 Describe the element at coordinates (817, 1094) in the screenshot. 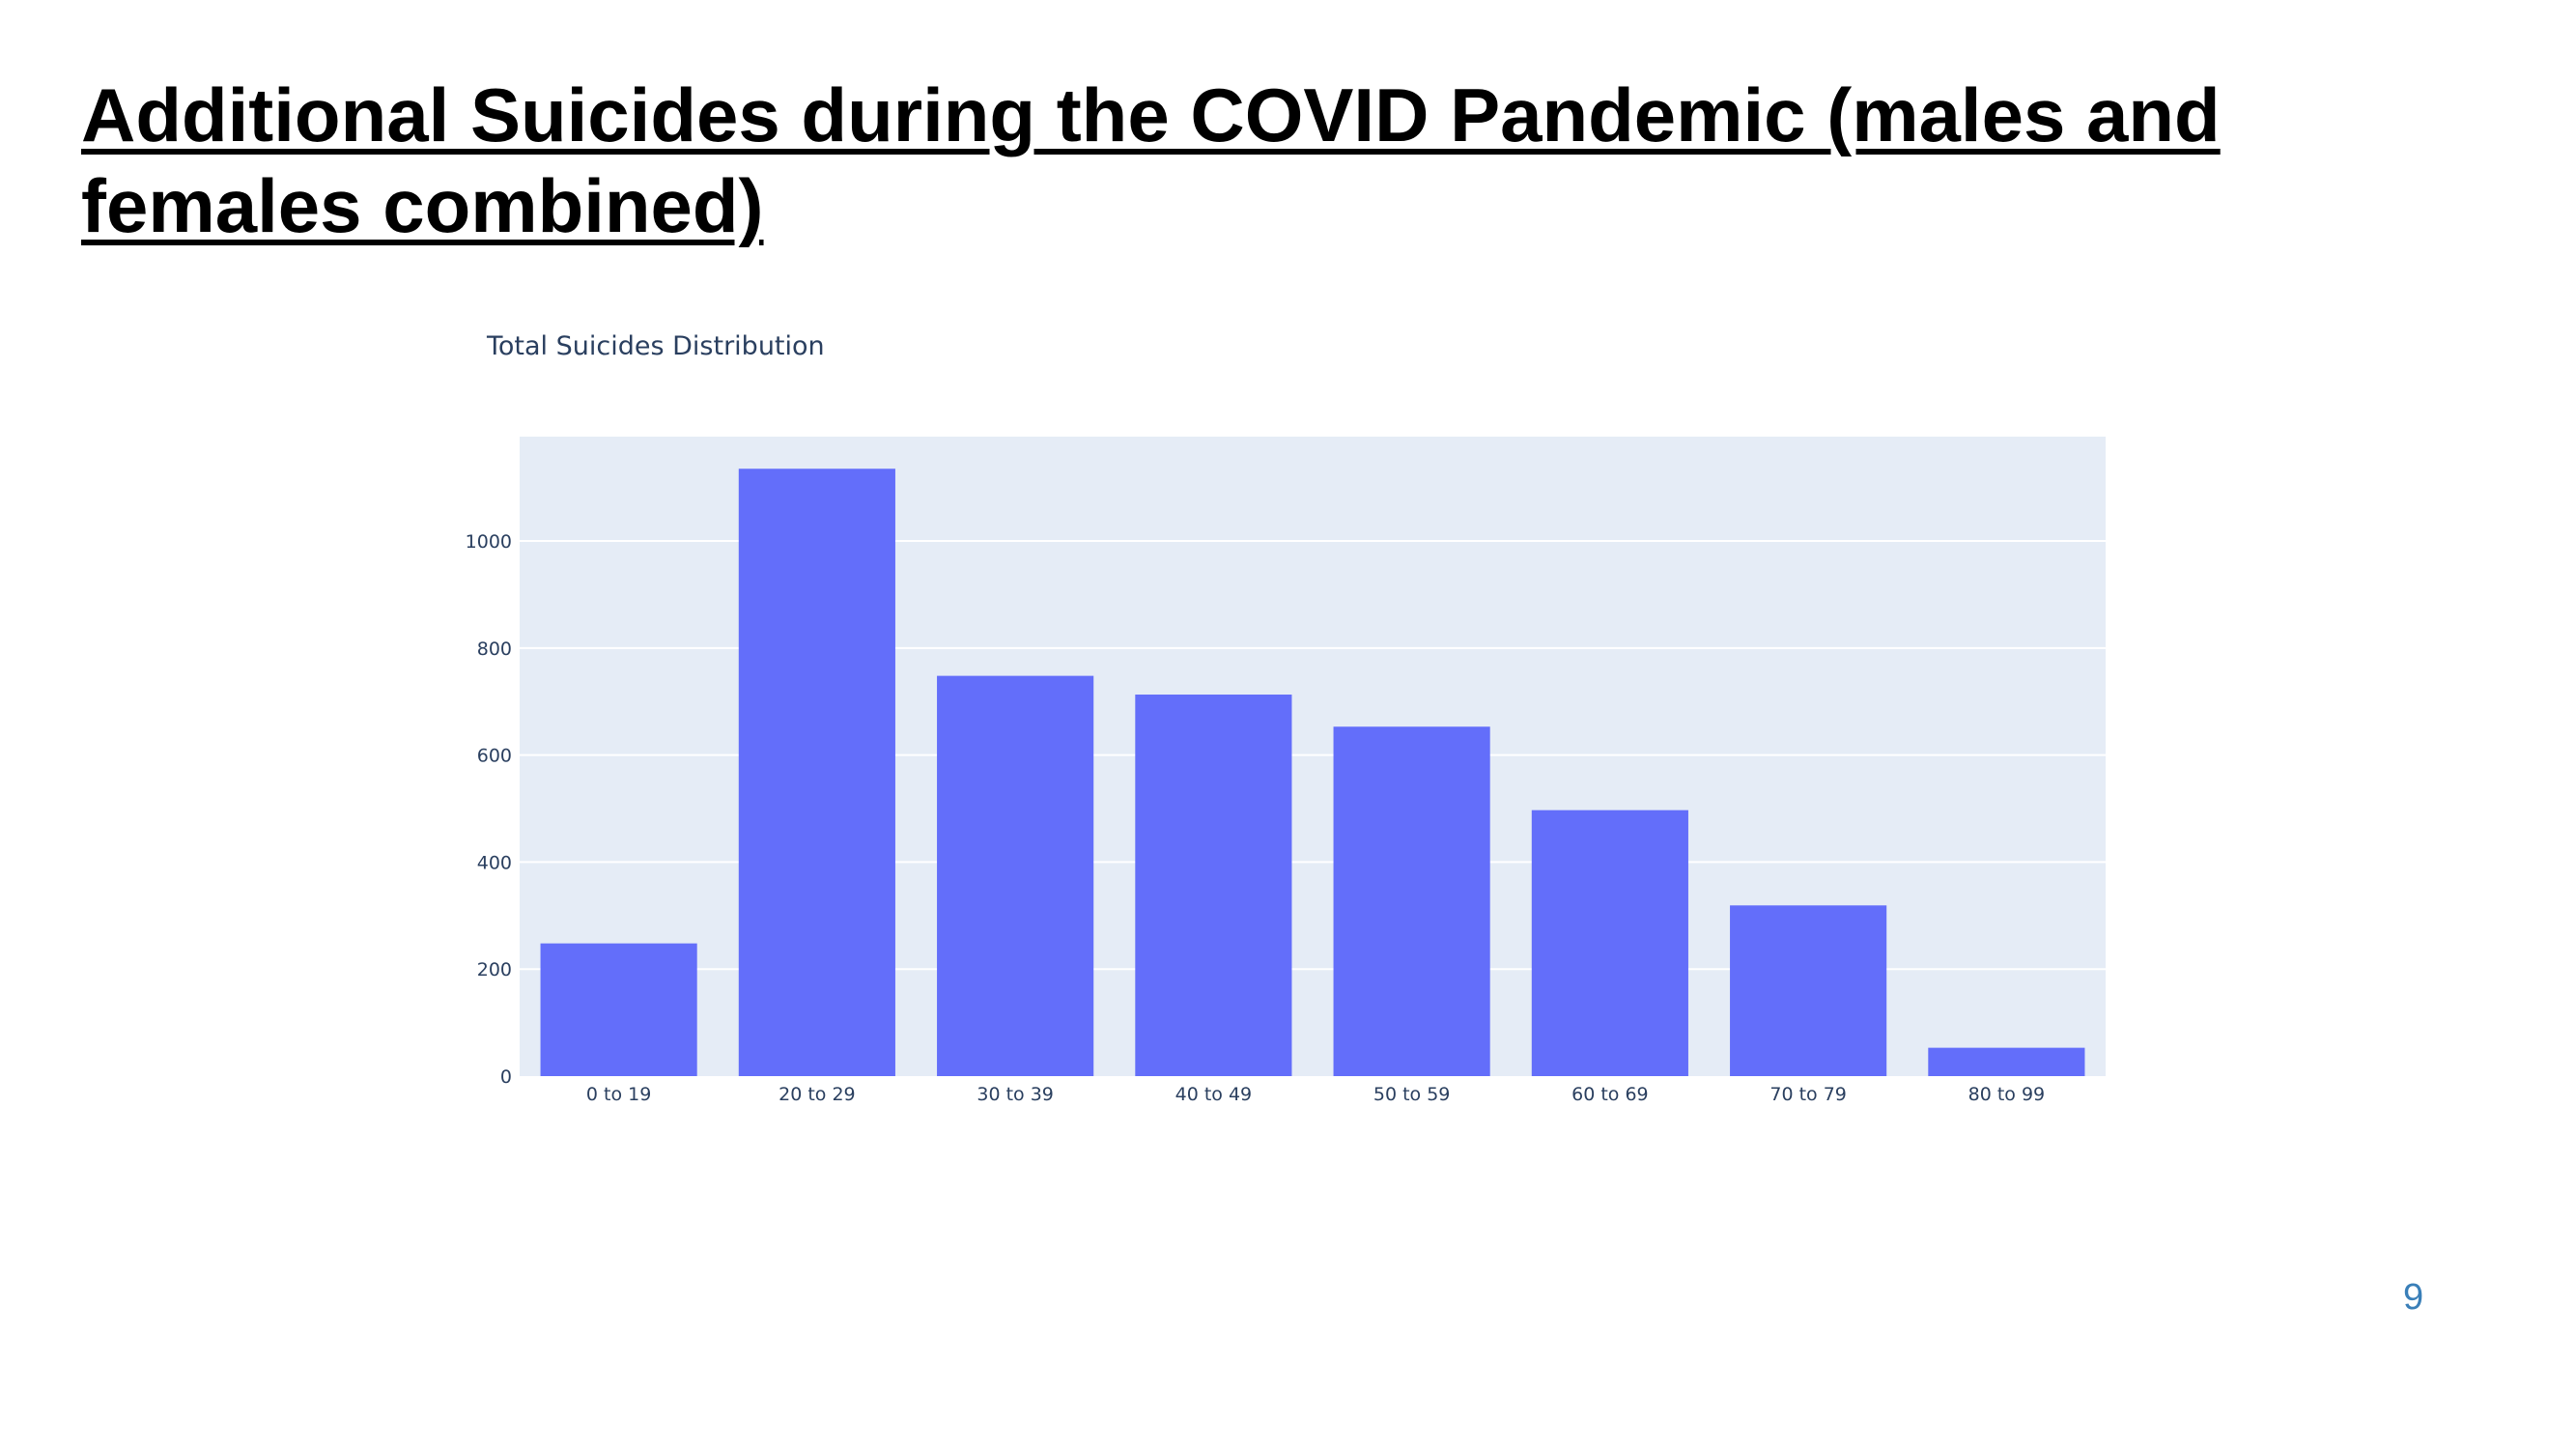

I see `x-tick-label: 20 to 29` at that location.